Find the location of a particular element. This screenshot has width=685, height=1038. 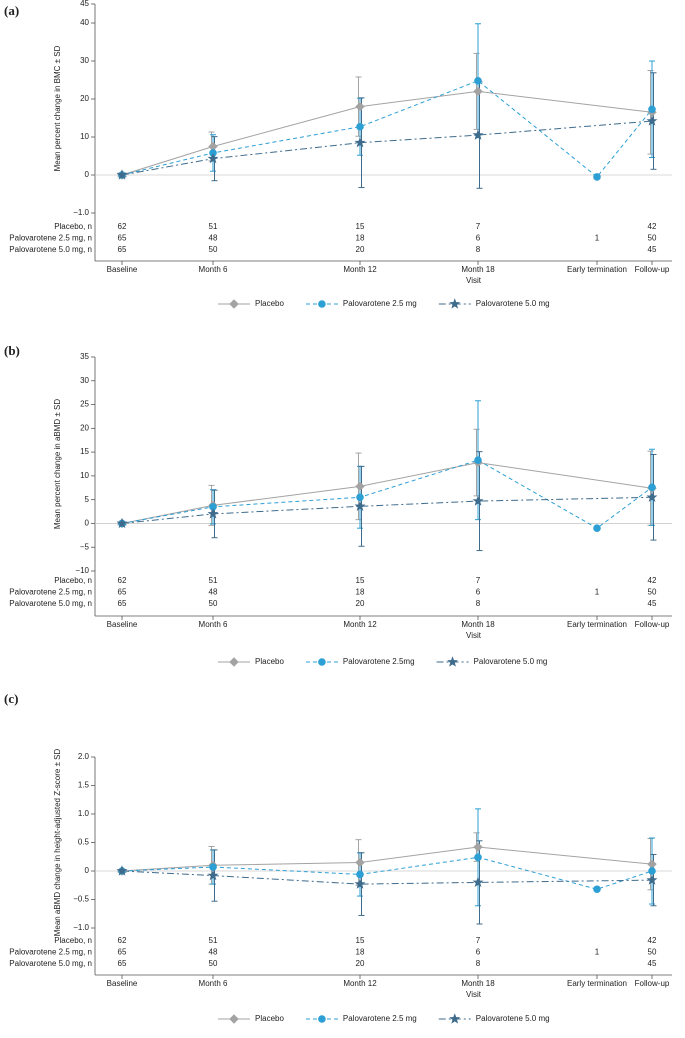

y-tick-label: 45 is located at coordinates (84, 4).